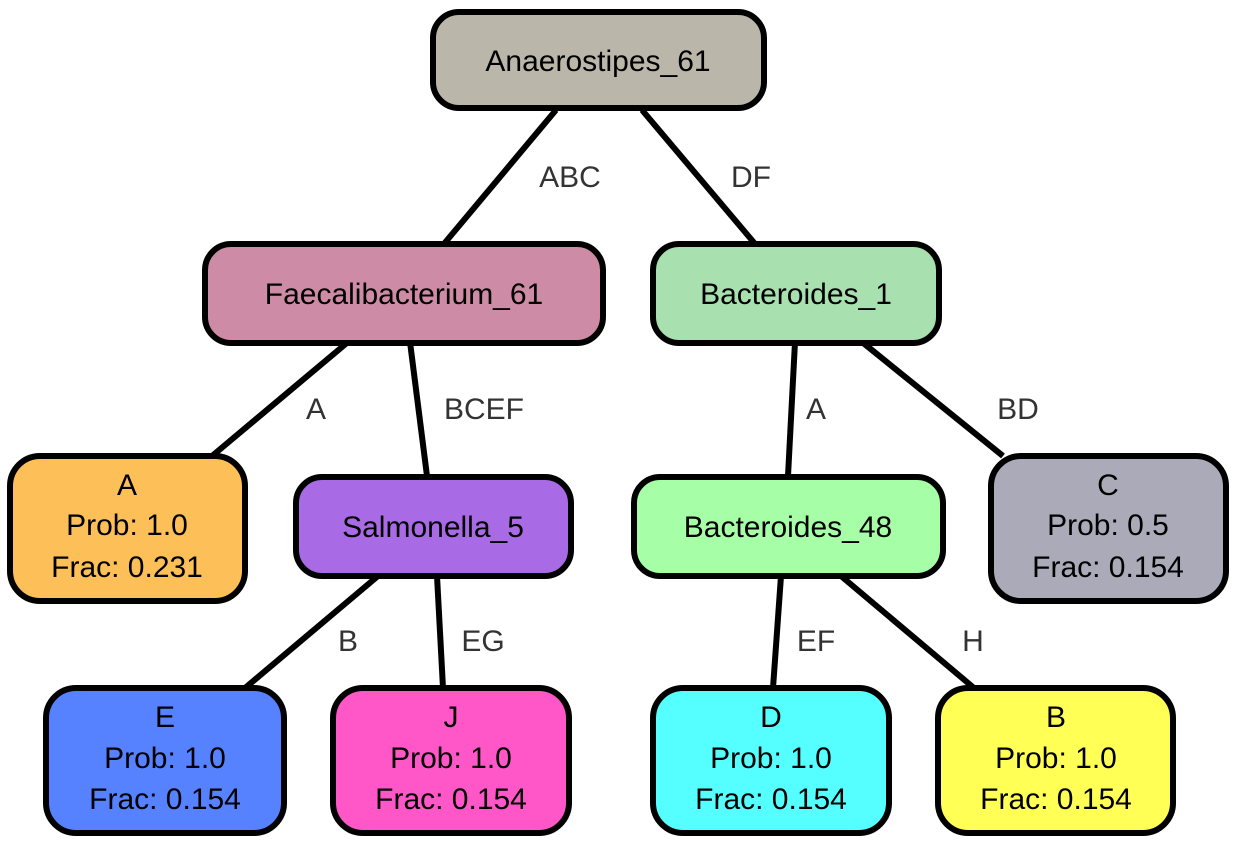  I want to click on node-faecalibacterium-61: Faecalibacterium_61, so click(404, 293).